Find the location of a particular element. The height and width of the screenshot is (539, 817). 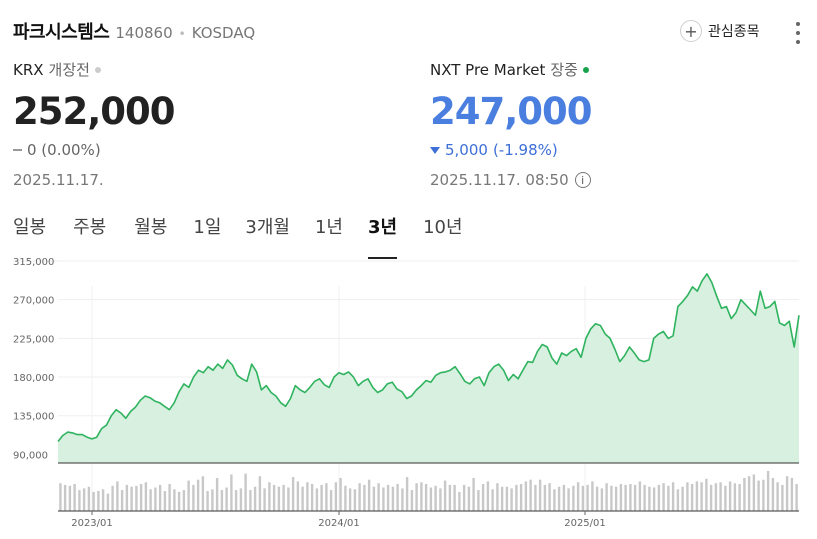

tab-daily: 일봉 is located at coordinates (30, 227).